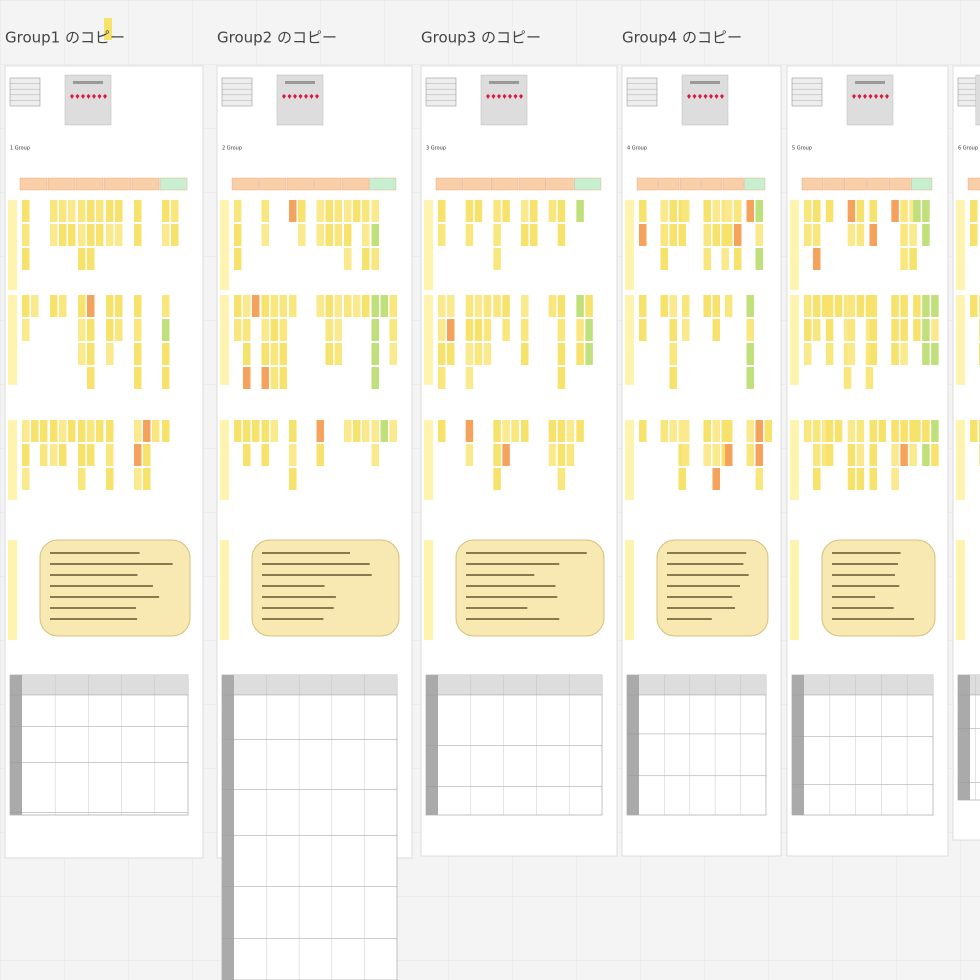 This screenshot has width=980, height=980. What do you see at coordinates (20, 149) in the screenshot?
I see `frame-label: 1 Group` at bounding box center [20, 149].